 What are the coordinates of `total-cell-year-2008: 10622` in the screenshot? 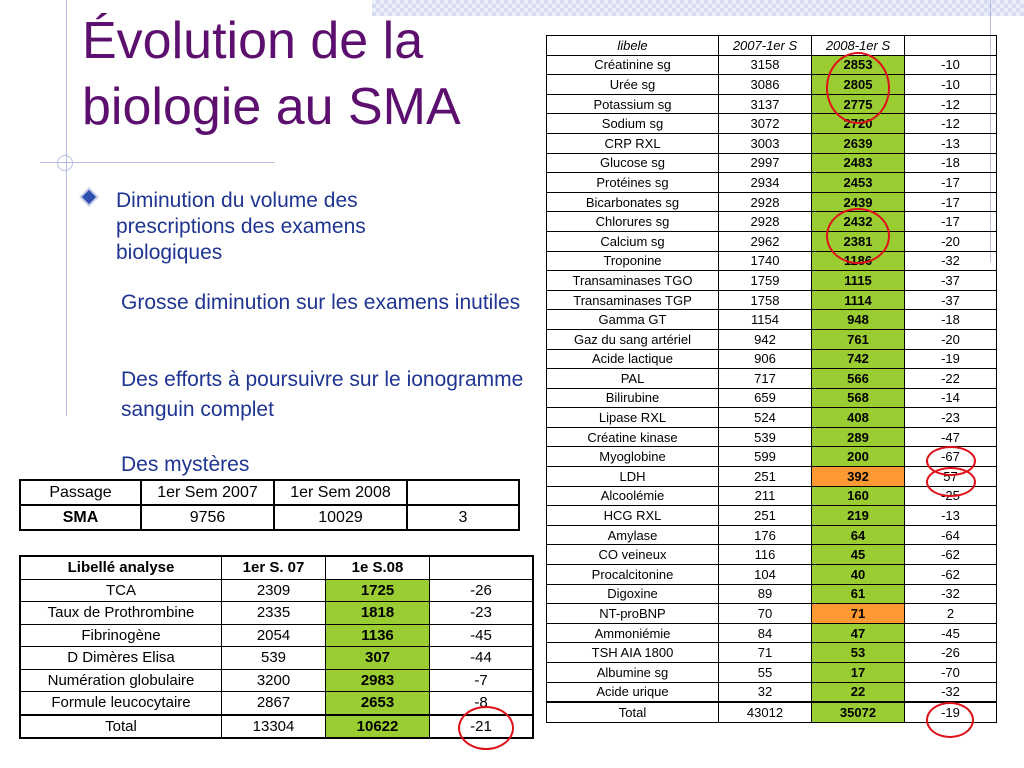 It's located at (377, 726).